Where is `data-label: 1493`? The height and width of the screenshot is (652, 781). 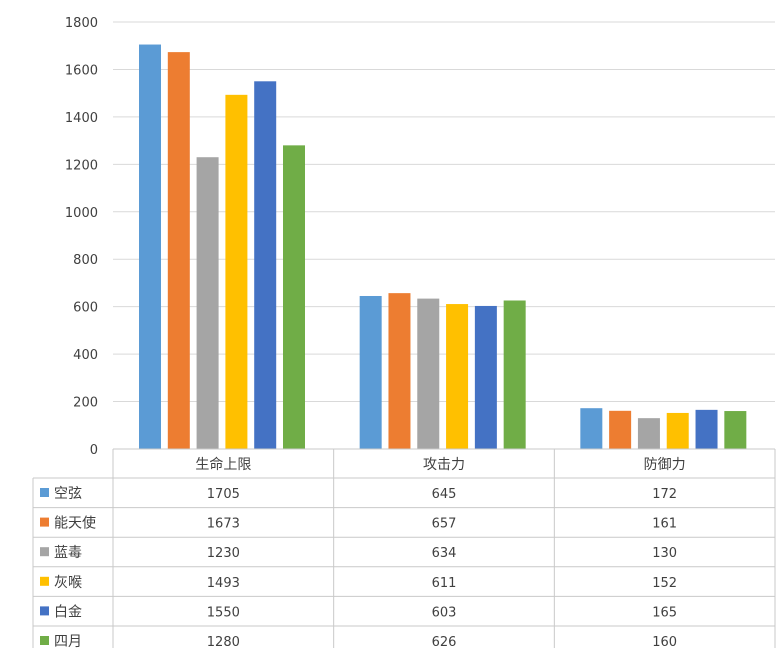
data-label: 1493 is located at coordinates (223, 583).